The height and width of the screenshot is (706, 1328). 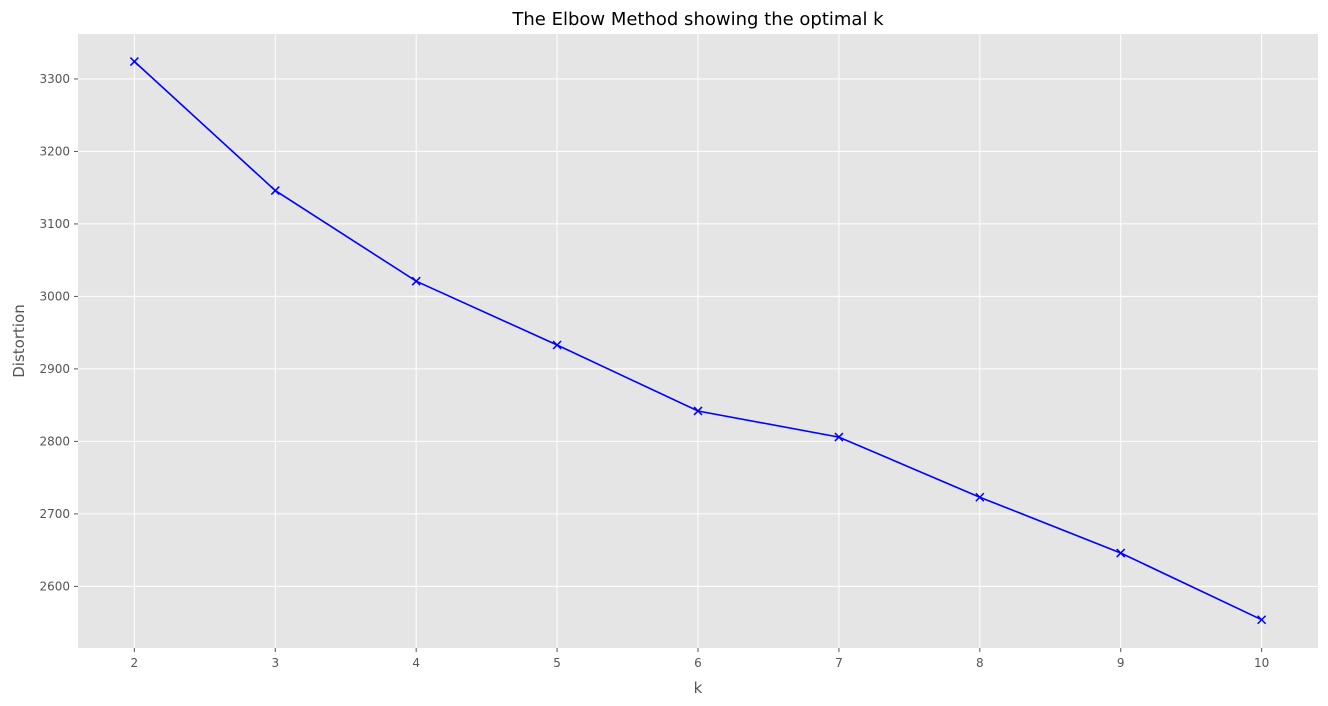 I want to click on x-tick-label: 8, so click(x=980, y=663).